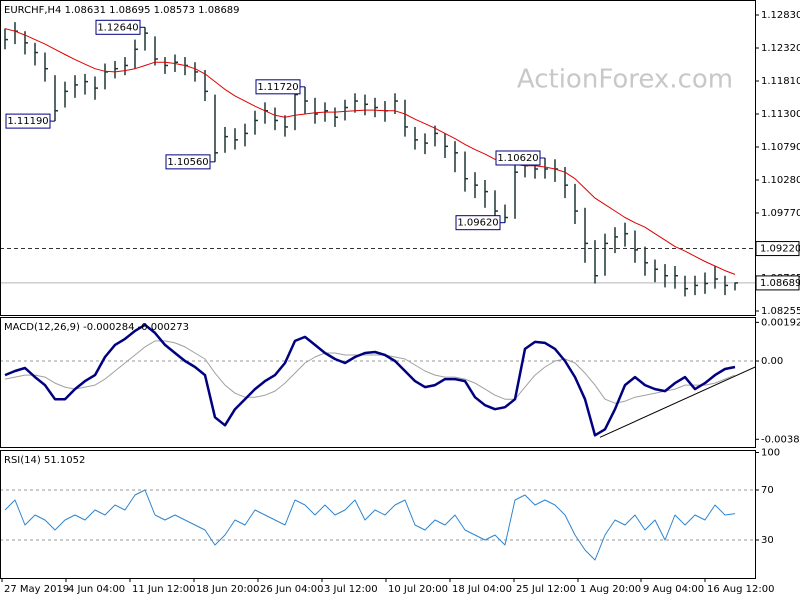  I want to click on annotation-label: 1.11720, so click(277, 87).